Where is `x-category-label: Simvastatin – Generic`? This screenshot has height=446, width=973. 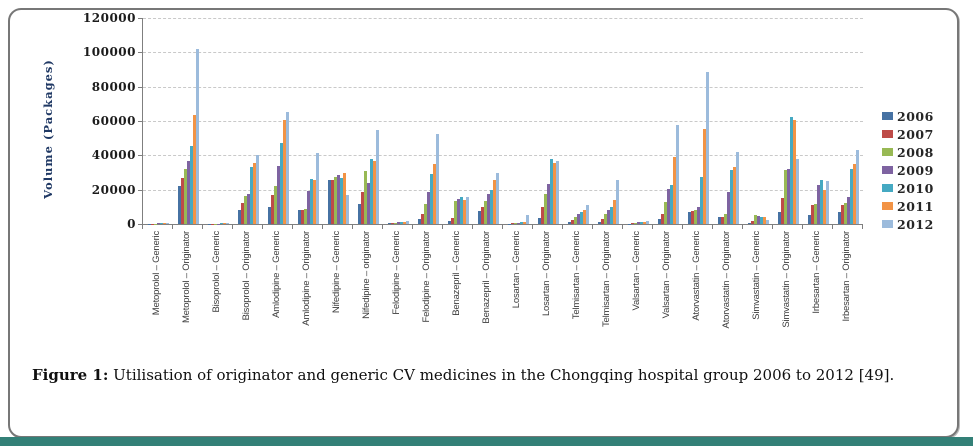
x-category-label: Simvastatin – Generic is located at coordinates (756, 275).